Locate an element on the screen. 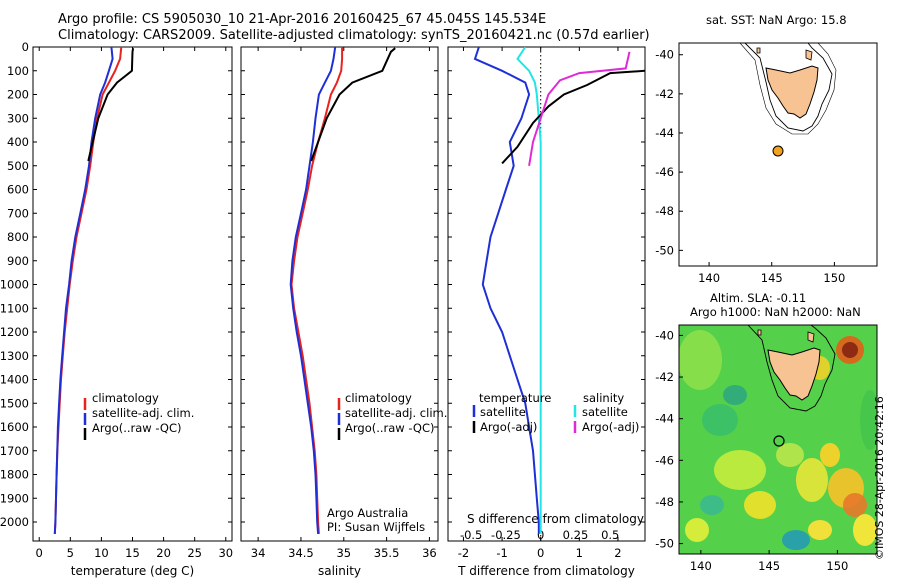 This screenshot has width=900, height=580. x-tick-label: 2 is located at coordinates (617, 553).